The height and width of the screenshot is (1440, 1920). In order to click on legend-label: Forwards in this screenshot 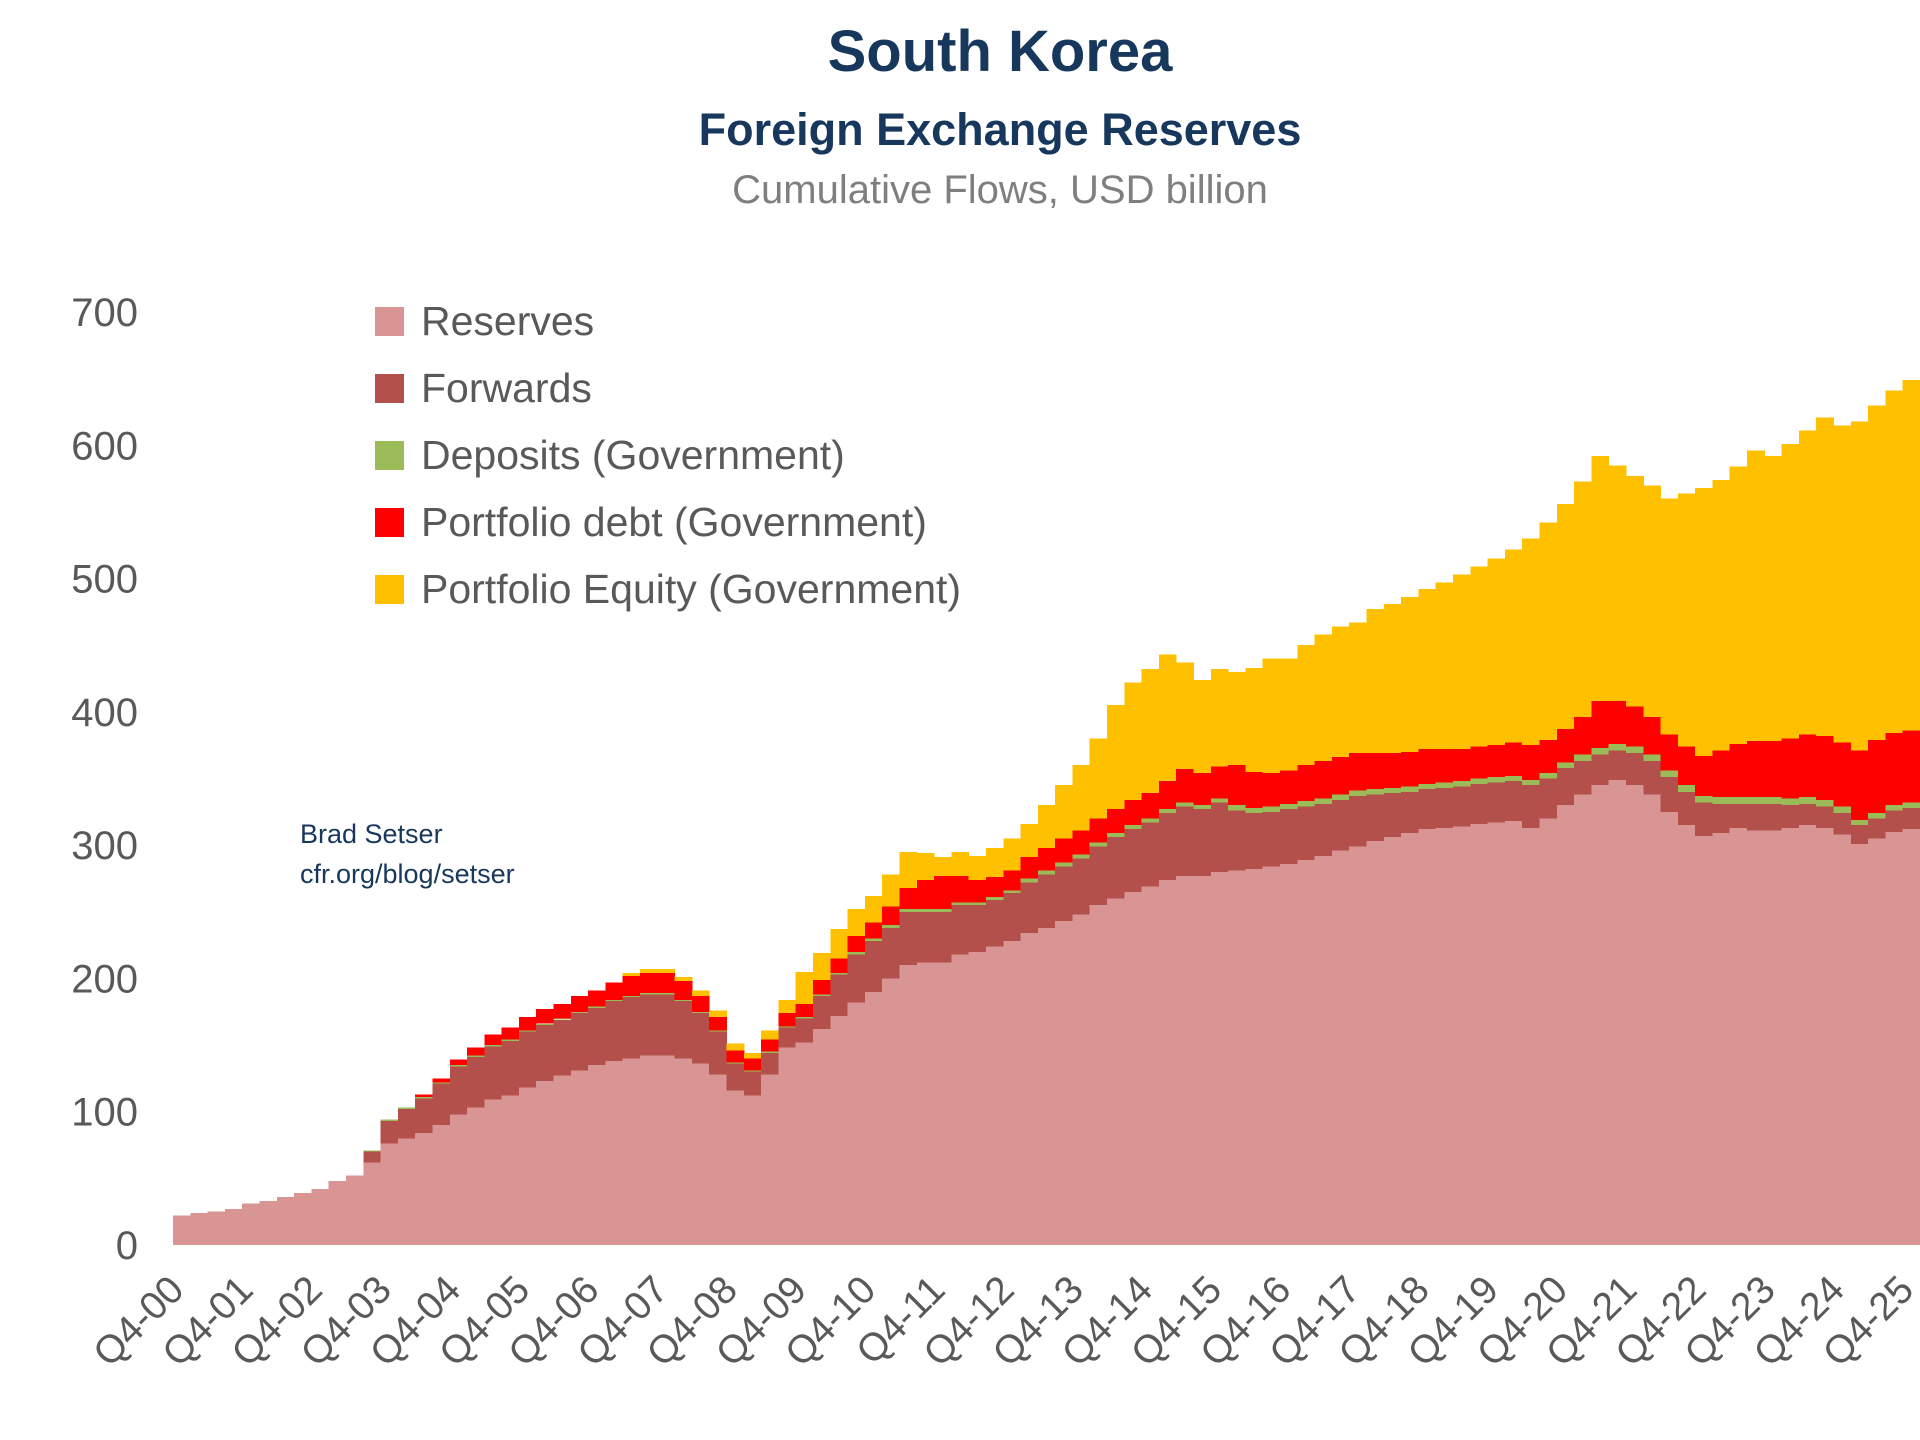, I will do `click(506, 388)`.